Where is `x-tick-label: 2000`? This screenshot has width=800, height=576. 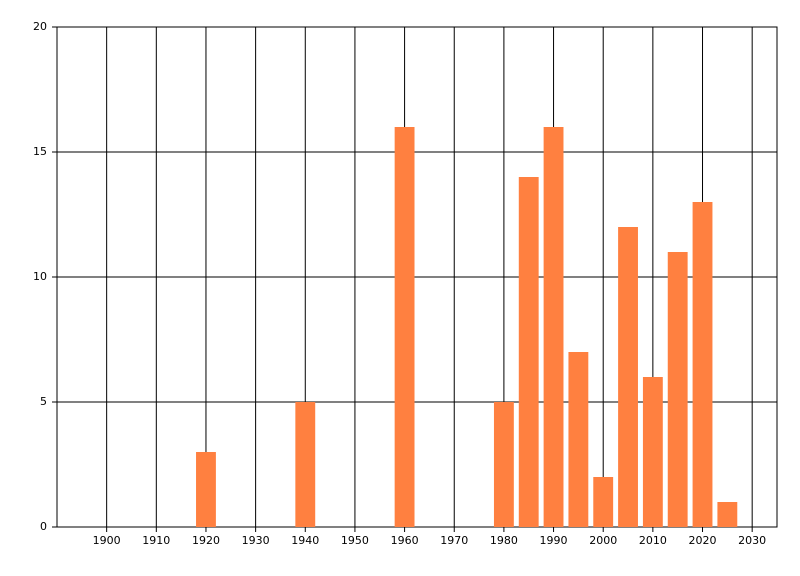 x-tick-label: 2000 is located at coordinates (603, 540).